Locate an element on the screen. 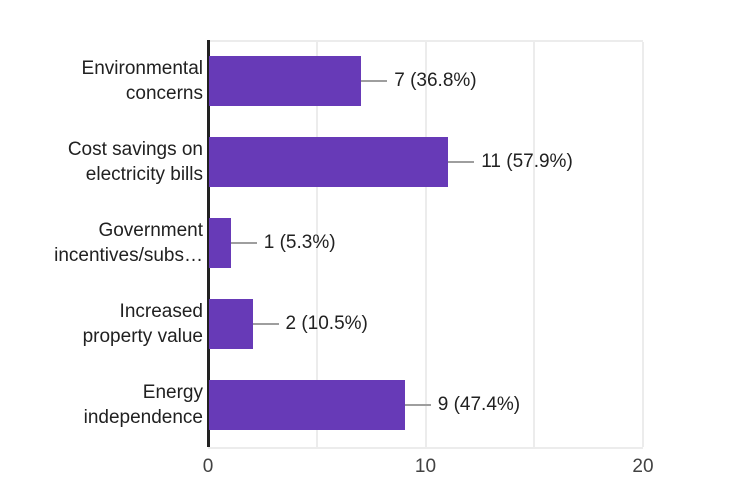 The height and width of the screenshot is (490, 729). x-tick-label-20: 20 is located at coordinates (643, 466).